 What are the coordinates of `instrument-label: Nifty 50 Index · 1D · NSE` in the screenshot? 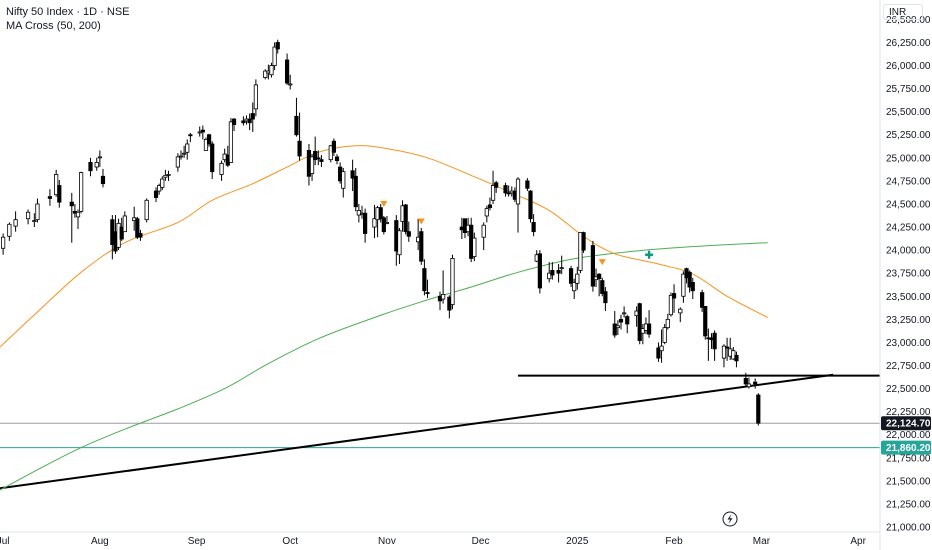 It's located at (68, 12).